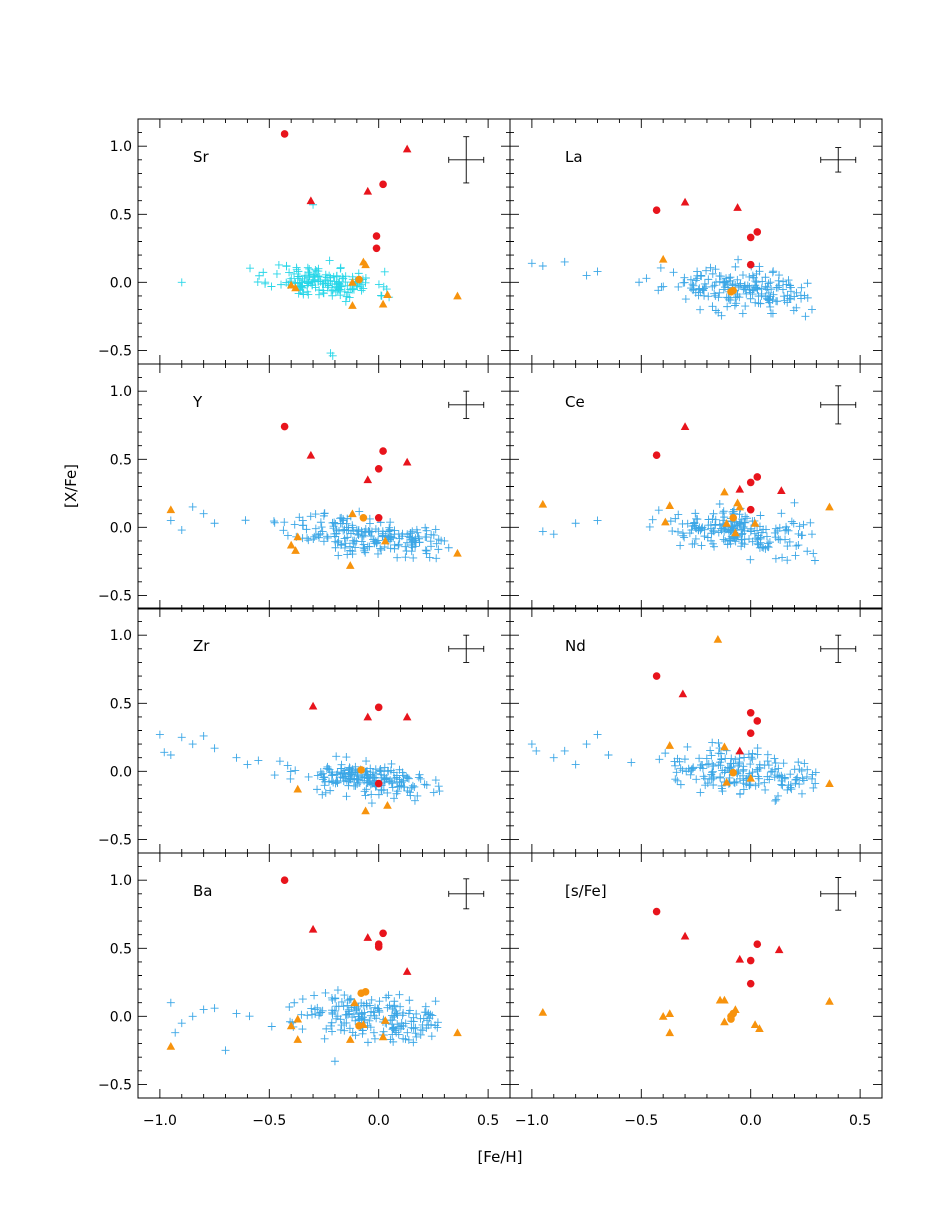 Image resolution: width=926 pixels, height=1219 pixels. Describe the element at coordinates (121, 215) in the screenshot. I see `y-tick-label: 0.5` at that location.